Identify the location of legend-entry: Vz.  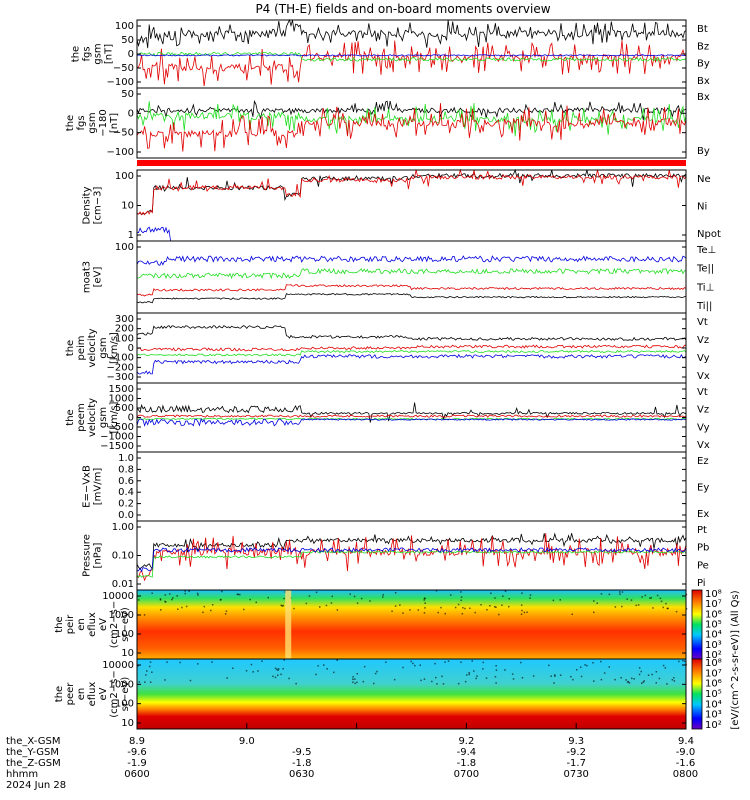
(703, 340).